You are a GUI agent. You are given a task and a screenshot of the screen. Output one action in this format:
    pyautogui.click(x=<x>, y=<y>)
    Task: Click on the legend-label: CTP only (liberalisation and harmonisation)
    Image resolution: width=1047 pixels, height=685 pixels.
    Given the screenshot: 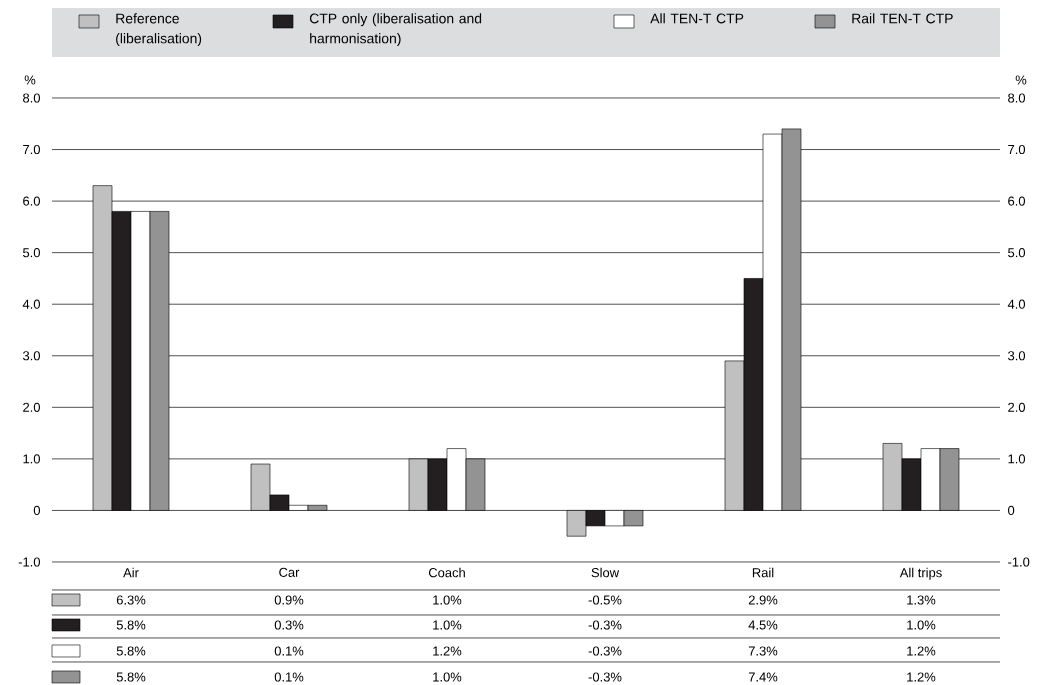 What is the action you would take?
    pyautogui.click(x=395, y=30)
    